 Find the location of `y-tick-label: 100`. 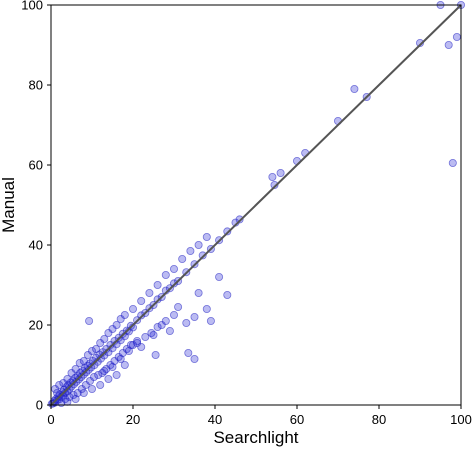

y-tick-label: 100 is located at coordinates (32, 6).